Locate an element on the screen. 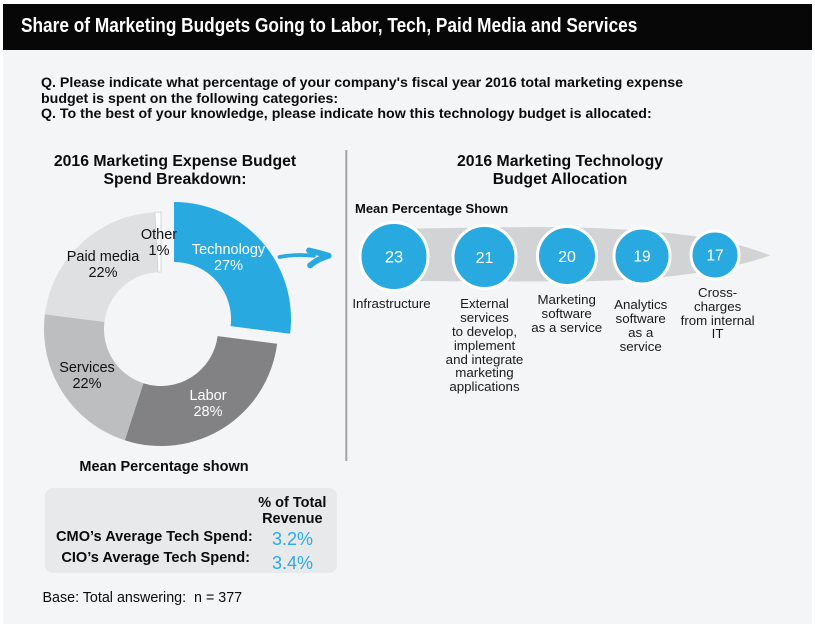 This screenshot has width=815, height=624. svg-text: 17 is located at coordinates (714, 256).